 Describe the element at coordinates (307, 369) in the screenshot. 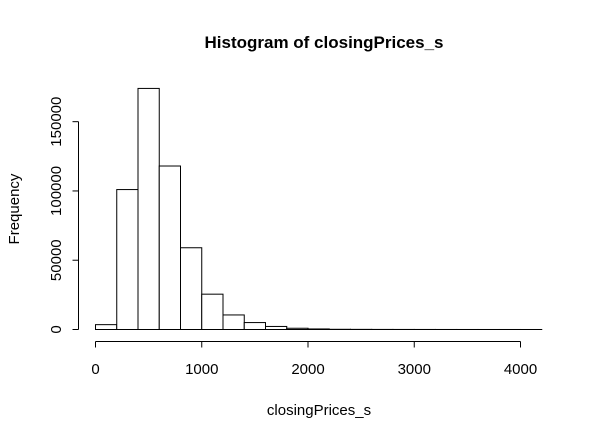

I see `x-tick-label-2: 2000` at that location.